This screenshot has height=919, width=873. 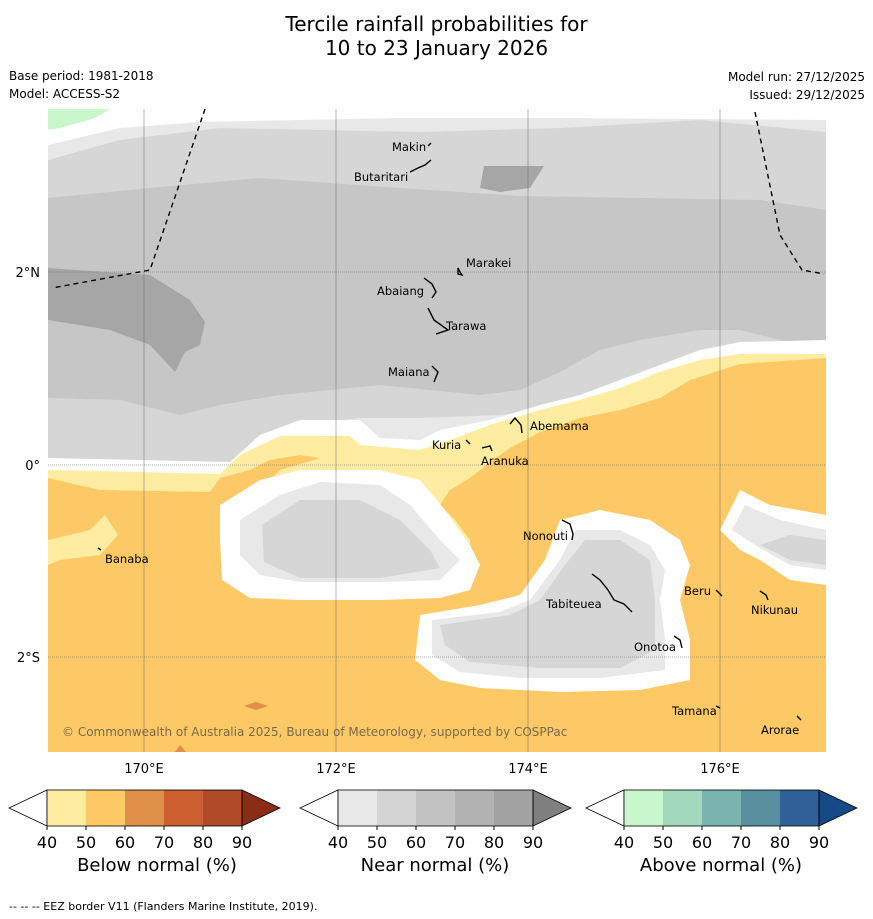 What do you see at coordinates (409, 147) in the screenshot?
I see `label-makin: Makin` at bounding box center [409, 147].